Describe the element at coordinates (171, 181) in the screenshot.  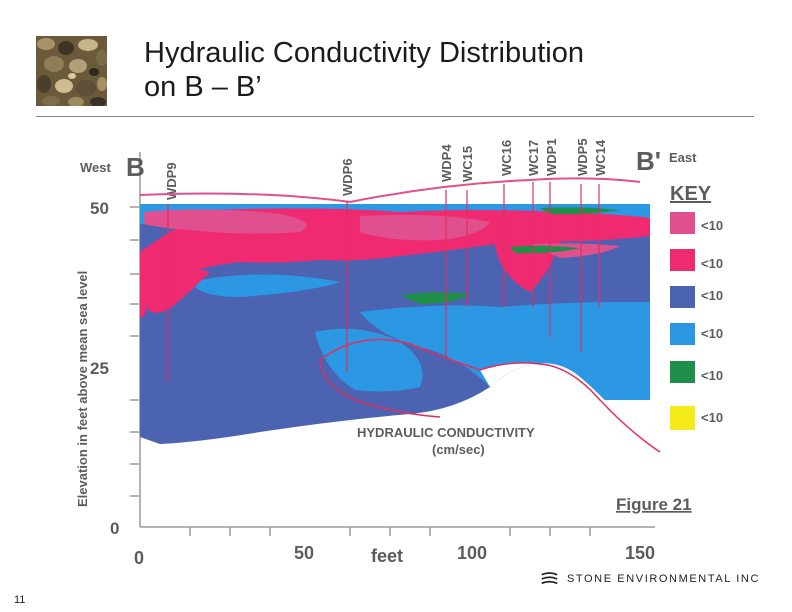
I see `well-label-wdp9: WDP9` at that location.